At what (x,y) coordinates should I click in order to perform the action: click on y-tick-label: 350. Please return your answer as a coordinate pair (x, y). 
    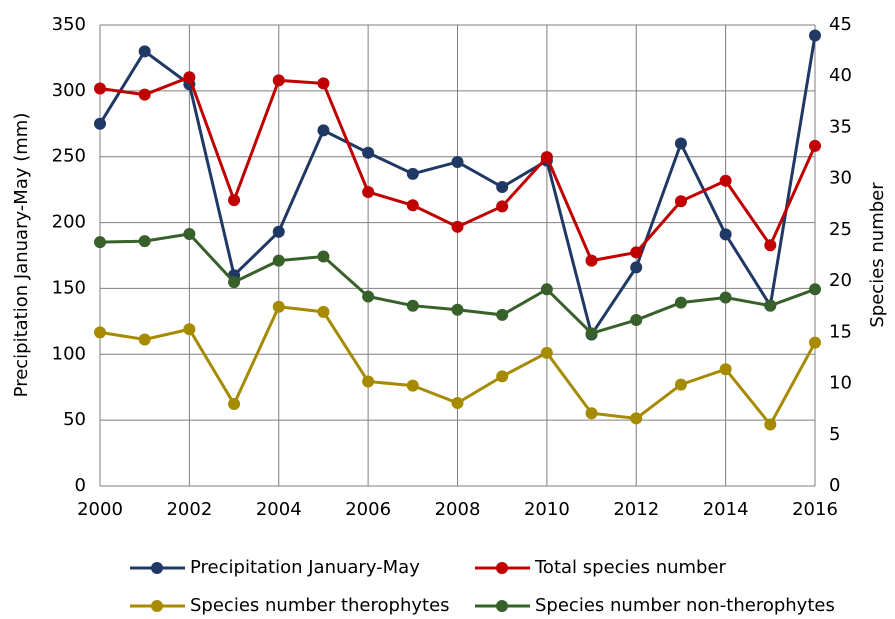
    Looking at the image, I should click on (69, 24).